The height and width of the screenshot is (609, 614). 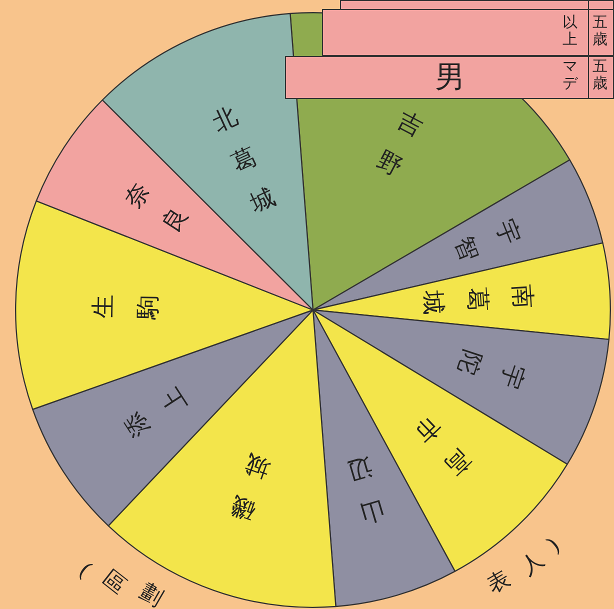 I want to click on slice-label: 北葛城, so click(x=244, y=160).